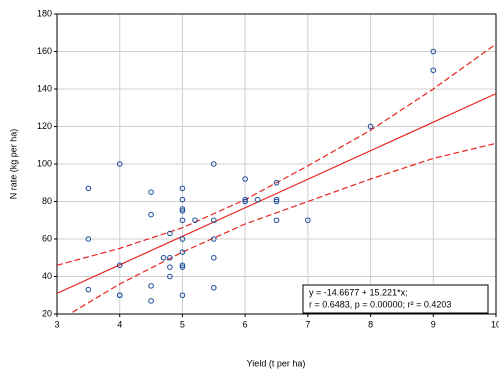 The height and width of the screenshot is (374, 499). What do you see at coordinates (307, 324) in the screenshot?
I see `x-tick-label: 7` at bounding box center [307, 324].